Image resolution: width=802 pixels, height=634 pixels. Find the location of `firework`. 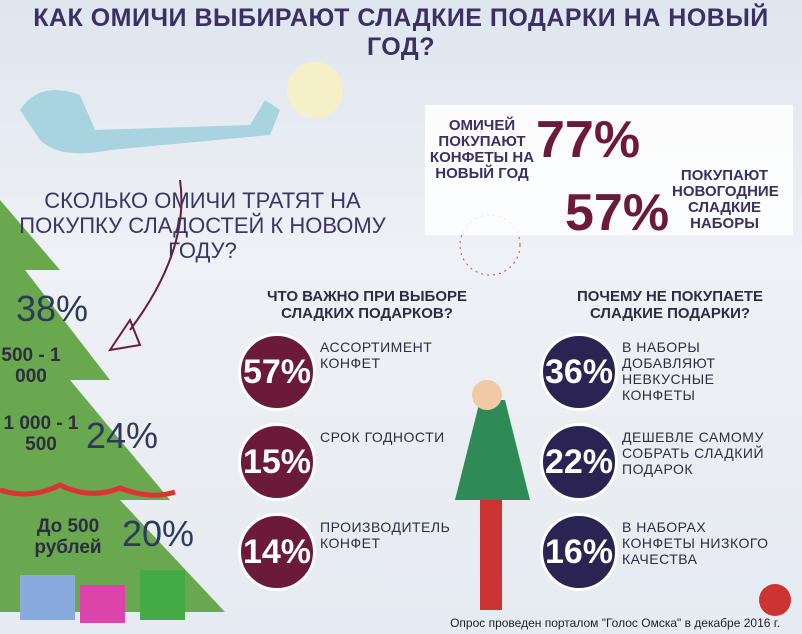

firework is located at coordinates (490, 245).